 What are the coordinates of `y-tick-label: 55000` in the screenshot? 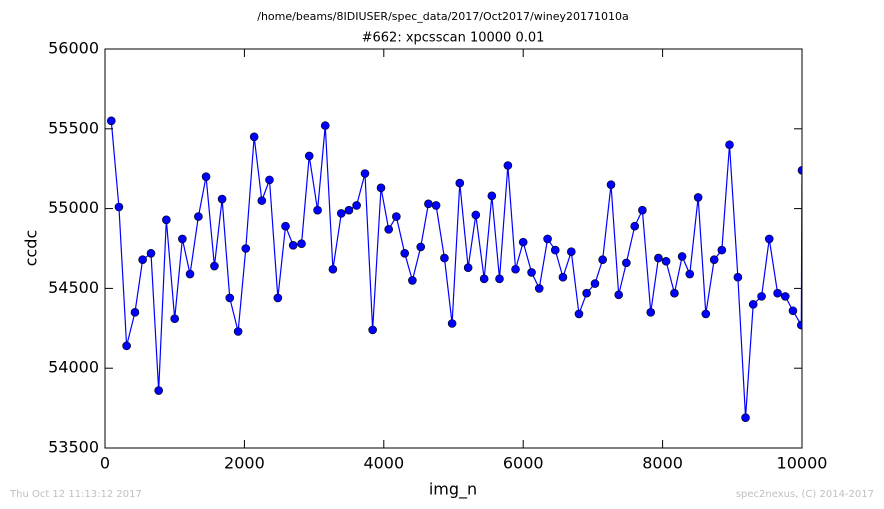 It's located at (73, 207).